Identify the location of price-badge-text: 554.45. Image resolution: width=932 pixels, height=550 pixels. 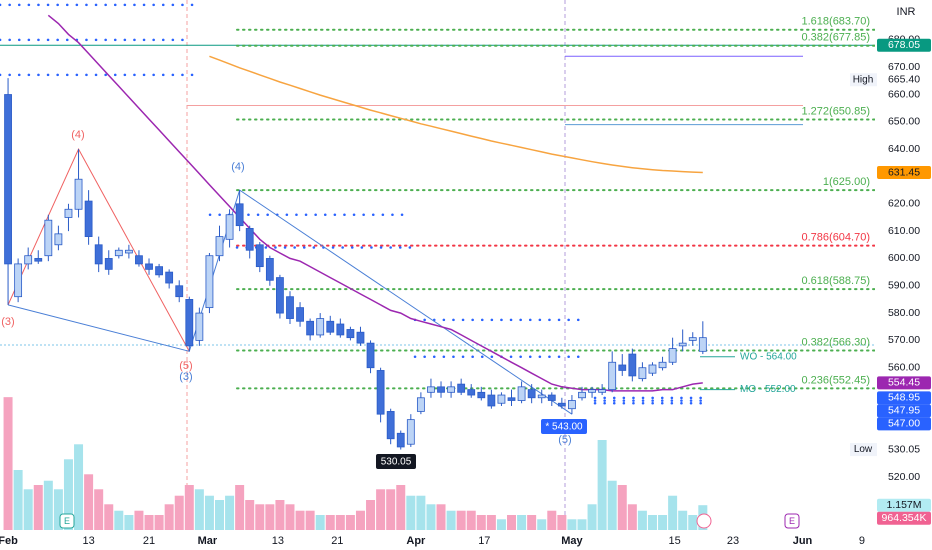
(904, 383).